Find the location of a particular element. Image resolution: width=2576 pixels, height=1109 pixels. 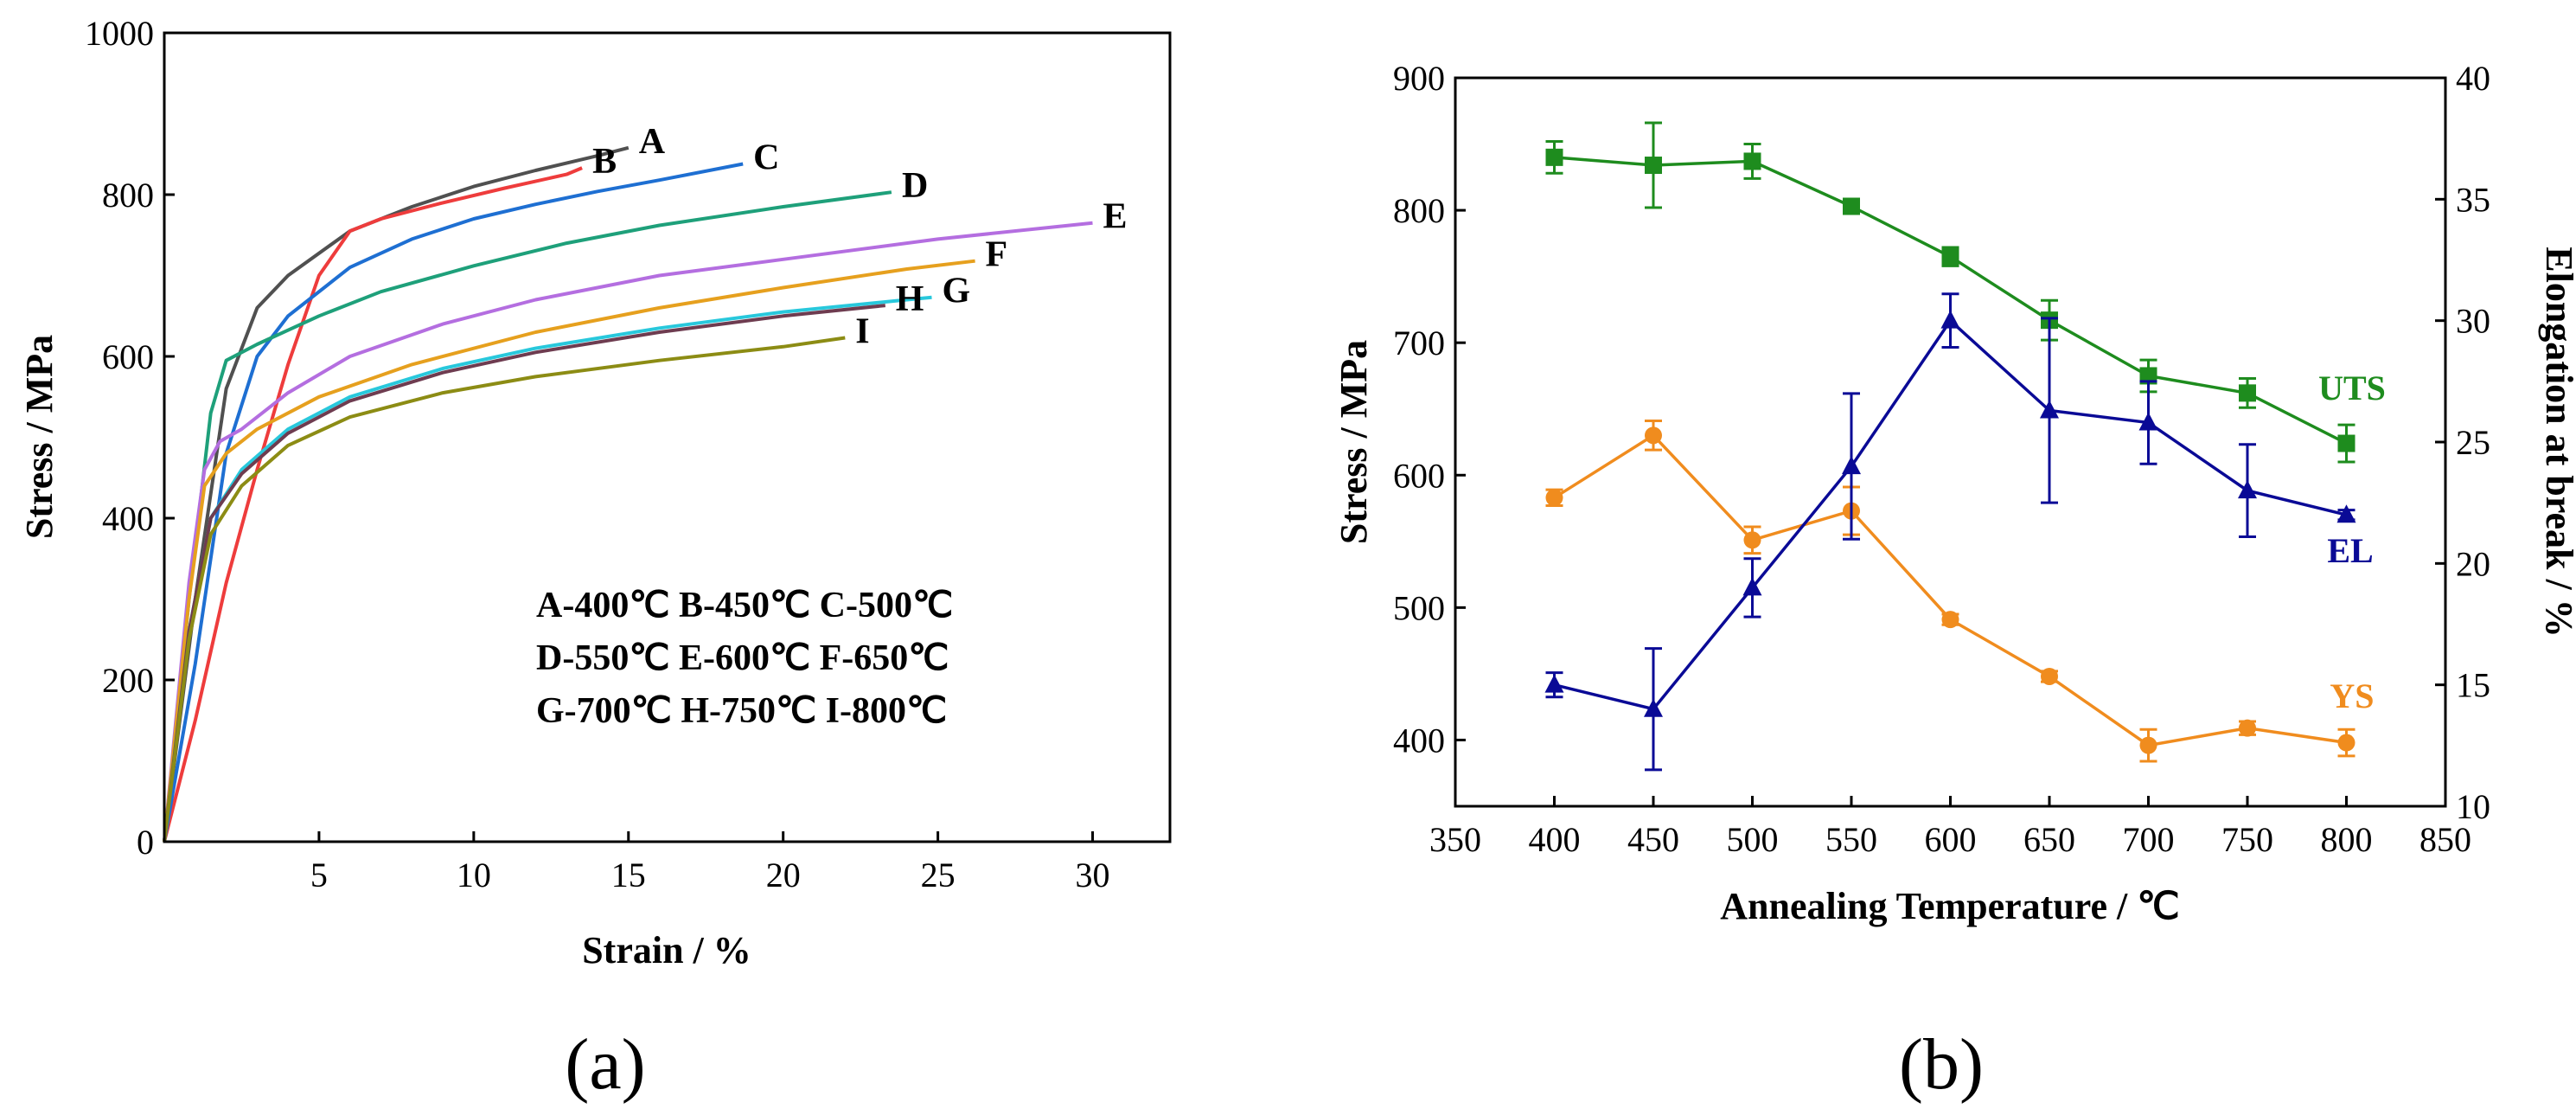

x-tick-label: 600 is located at coordinates (1951, 839).